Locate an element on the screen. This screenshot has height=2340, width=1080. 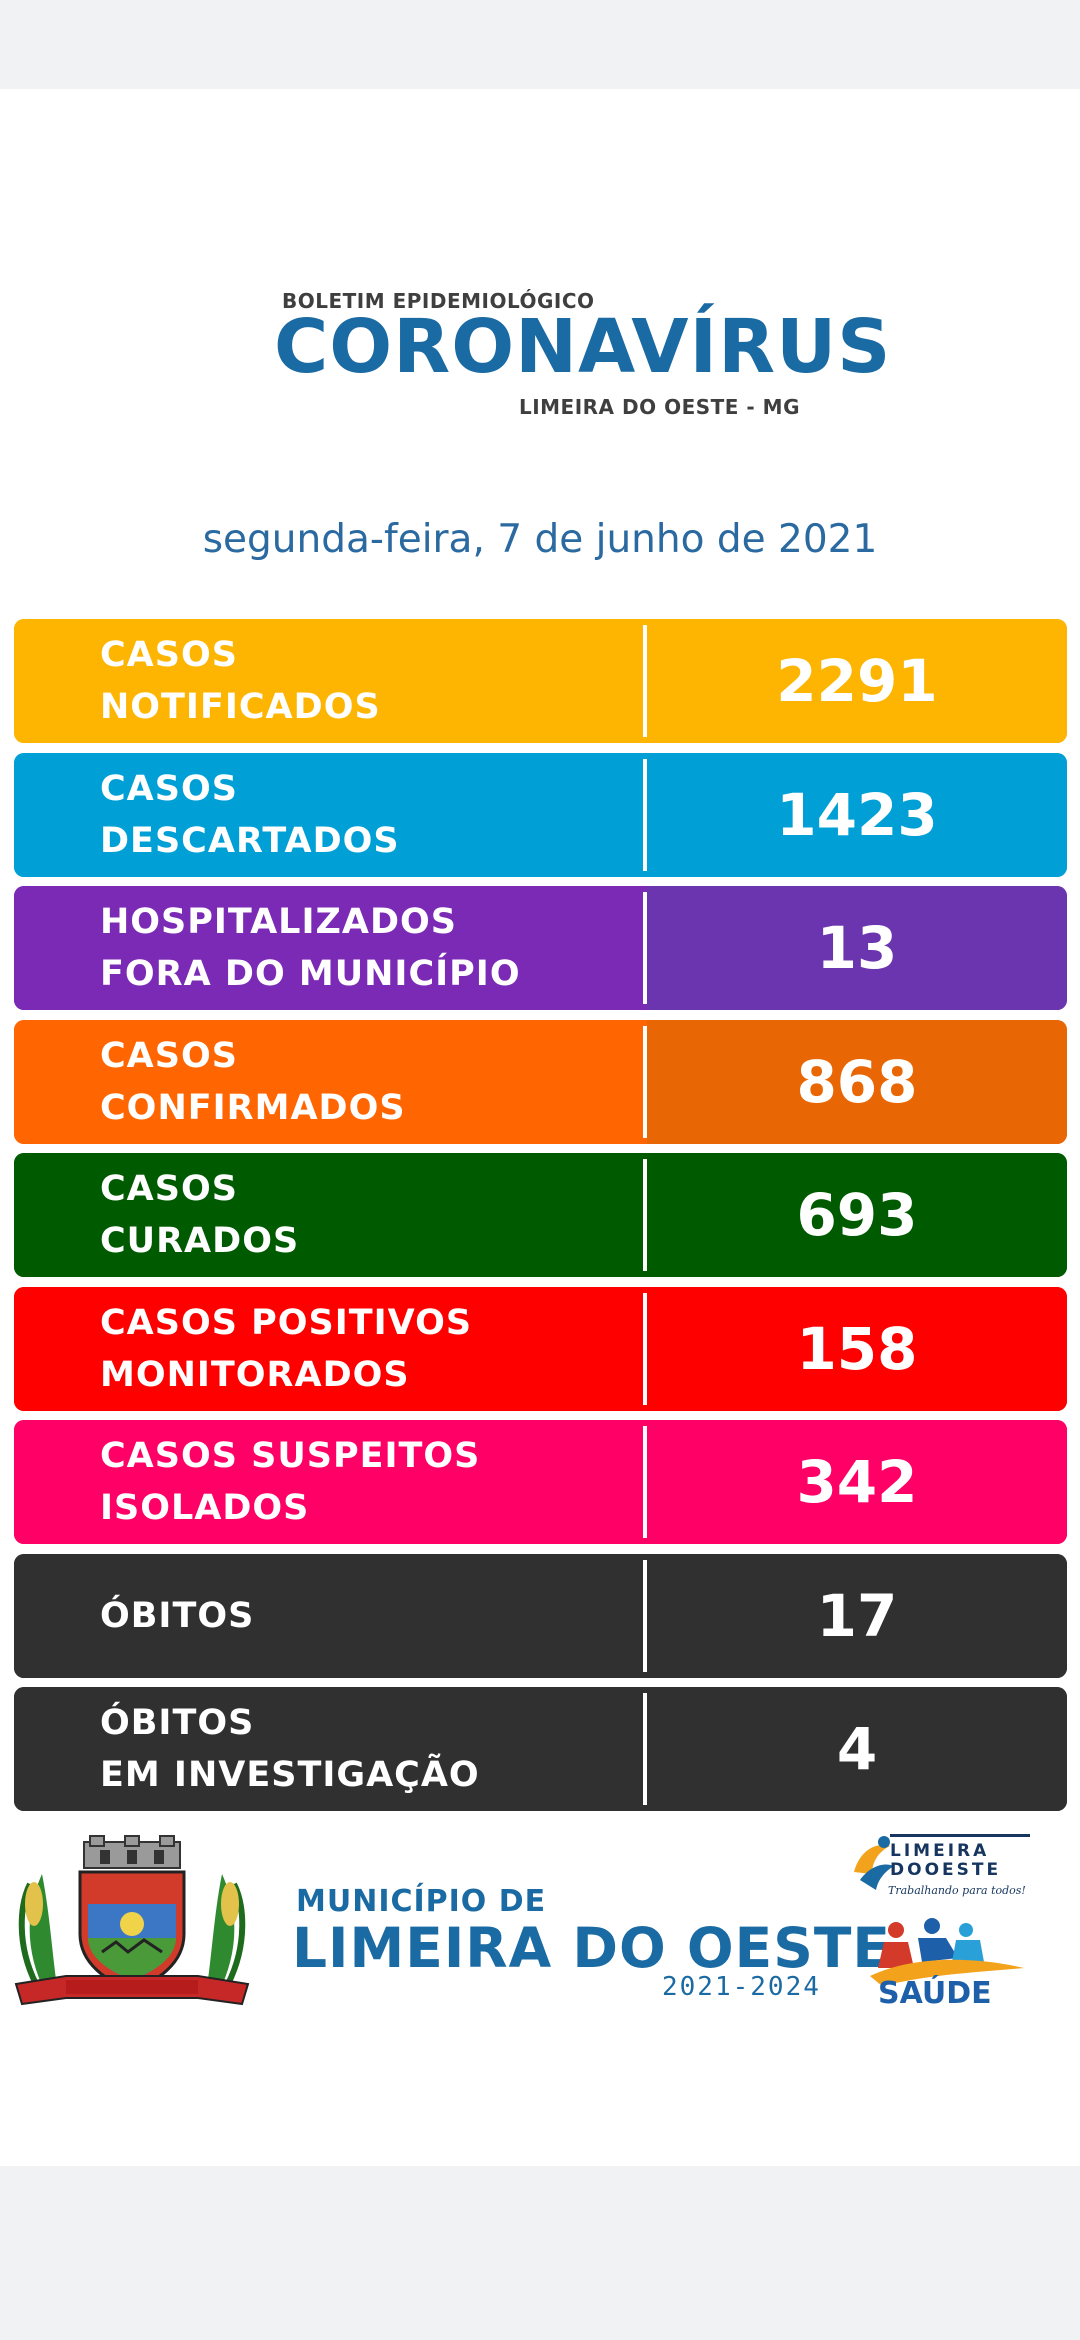
stat-row-value-cell: 342 is located at coordinates (857, 1482).